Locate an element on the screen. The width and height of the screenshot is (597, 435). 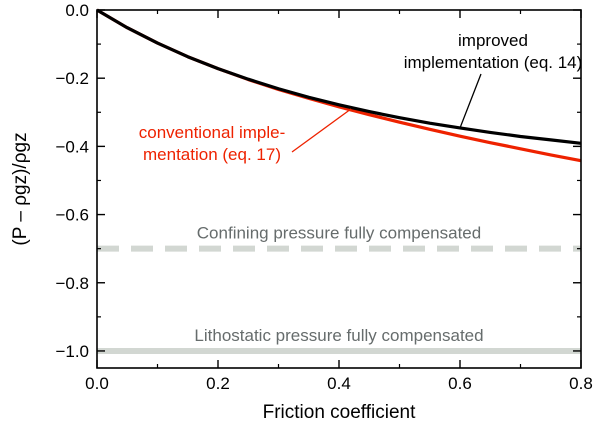
x-tick-label: 0.6 is located at coordinates (460, 383).